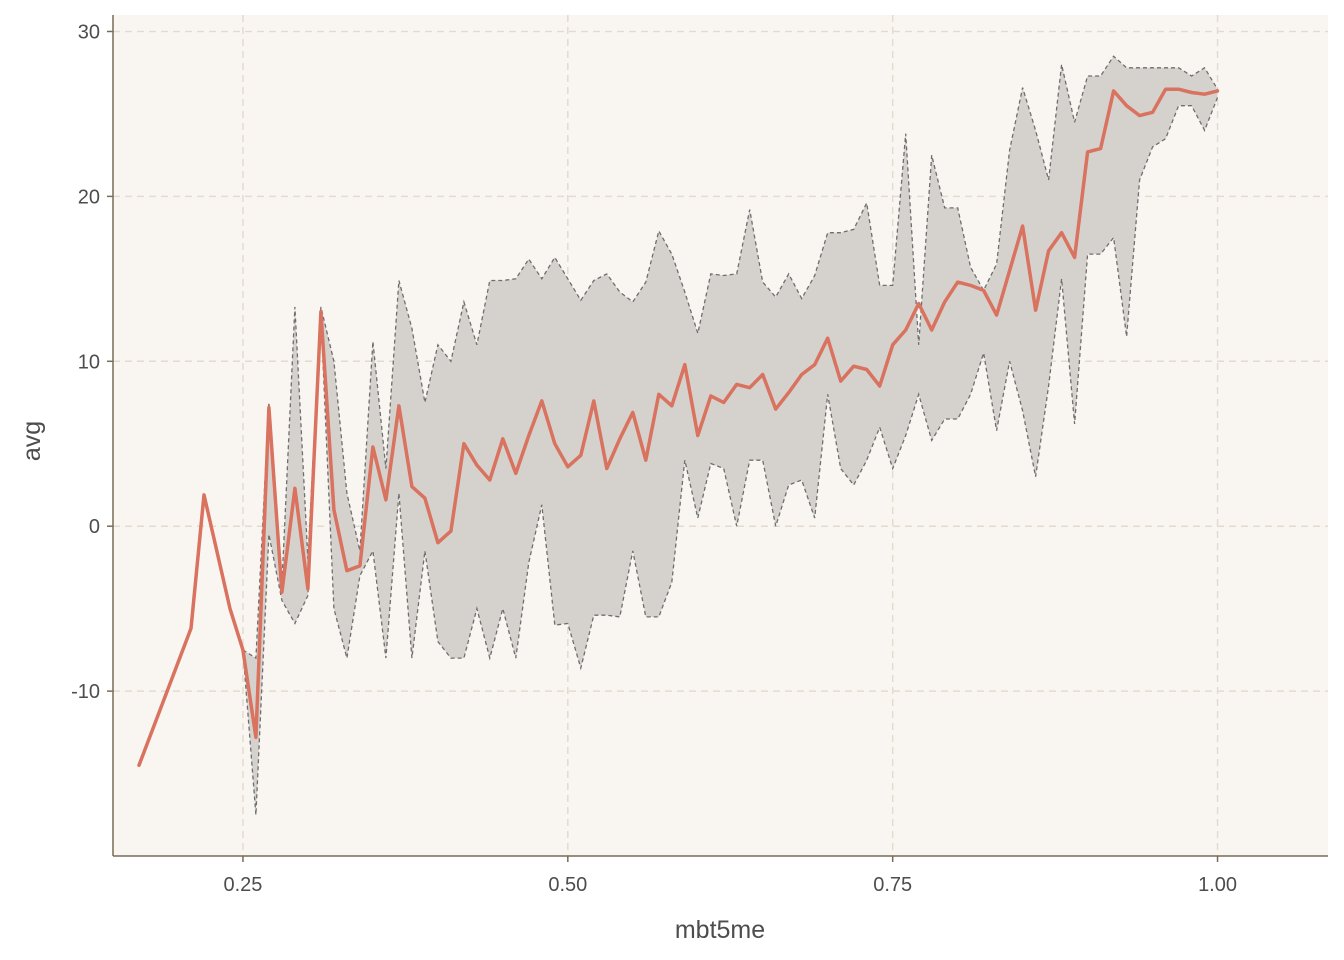 This screenshot has height=960, width=1344. Describe the element at coordinates (32, 441) in the screenshot. I see `y-axis-title: avg` at that location.